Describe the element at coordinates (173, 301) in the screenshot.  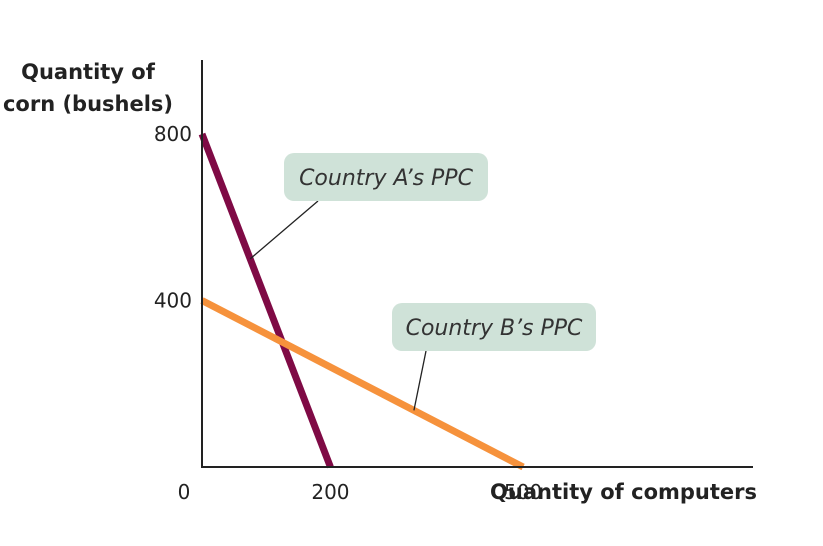
I see `y-tick-label: 400` at that location.